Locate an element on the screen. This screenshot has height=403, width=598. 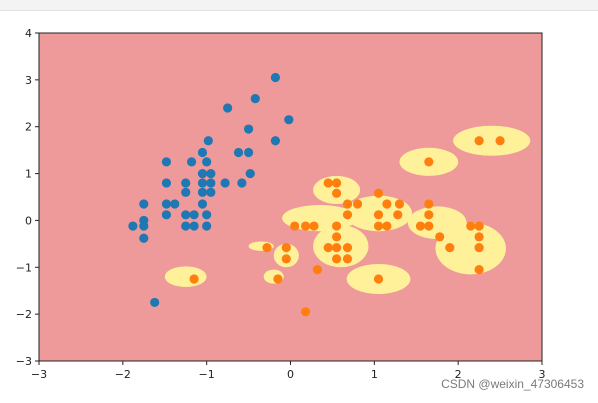
x-tick-label: −1 is located at coordinates (207, 374).